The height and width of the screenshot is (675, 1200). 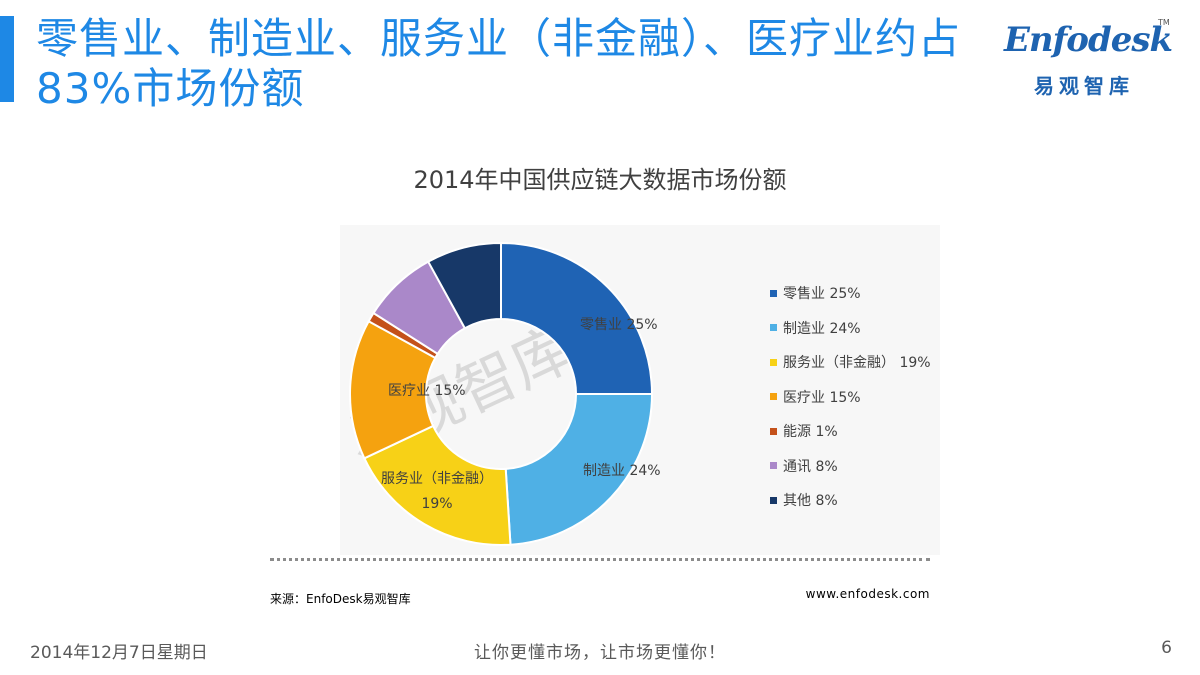 I want to click on slice-data-label: 服务业（非金融） 19%, so click(x=437, y=491).